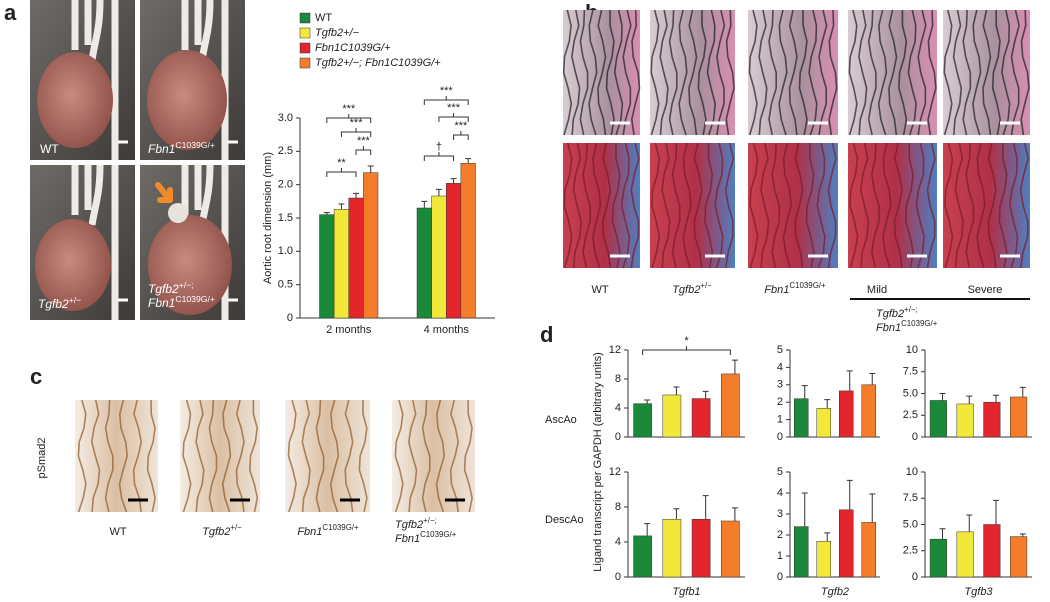  I want to click on y-tick-label: 1.5, so click(285, 218).